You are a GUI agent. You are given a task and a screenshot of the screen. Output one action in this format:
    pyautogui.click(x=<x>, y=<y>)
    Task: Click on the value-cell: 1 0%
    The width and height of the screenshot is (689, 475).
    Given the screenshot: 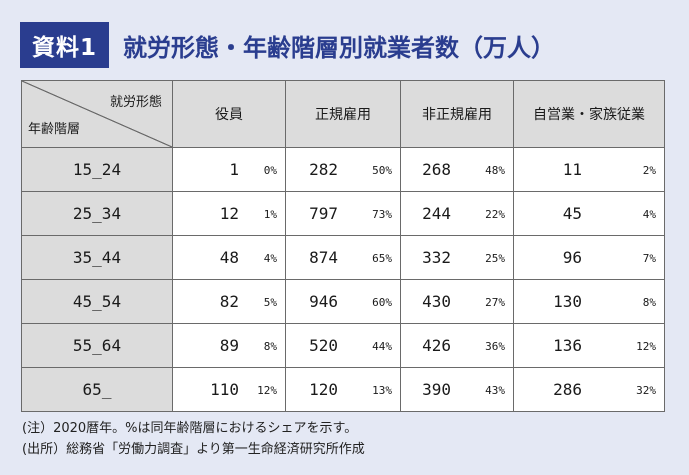 What is the action you would take?
    pyautogui.click(x=229, y=169)
    